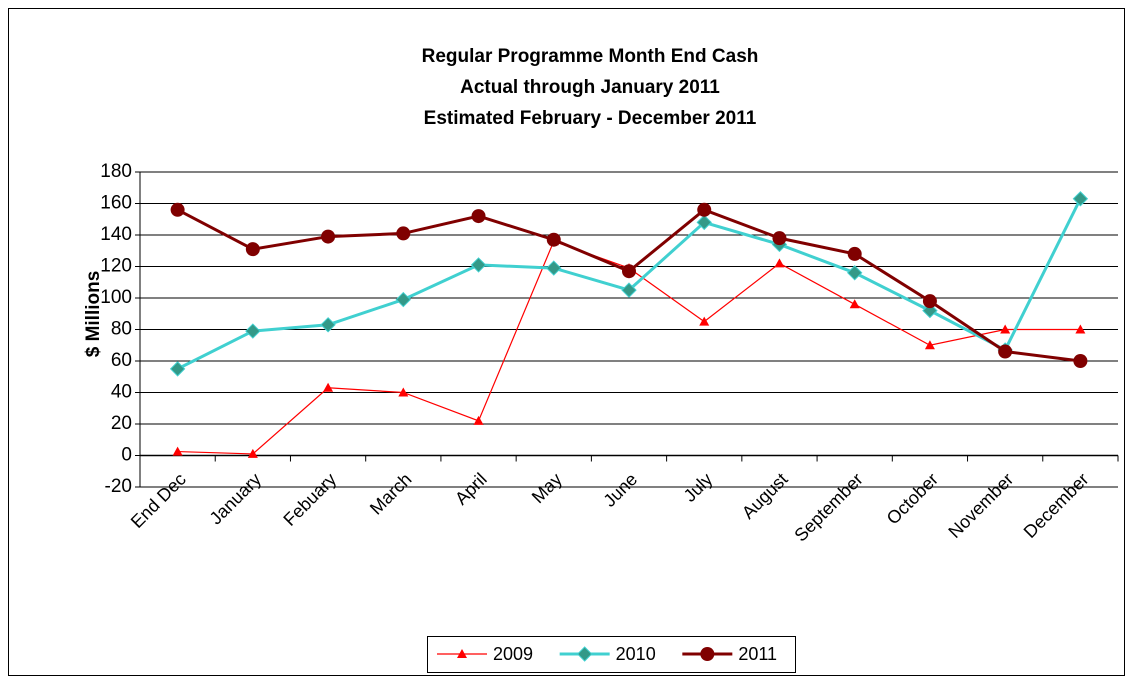 This screenshot has width=1126, height=677. Describe the element at coordinates (126, 455) in the screenshot. I see `y-tick-label: 0` at that location.